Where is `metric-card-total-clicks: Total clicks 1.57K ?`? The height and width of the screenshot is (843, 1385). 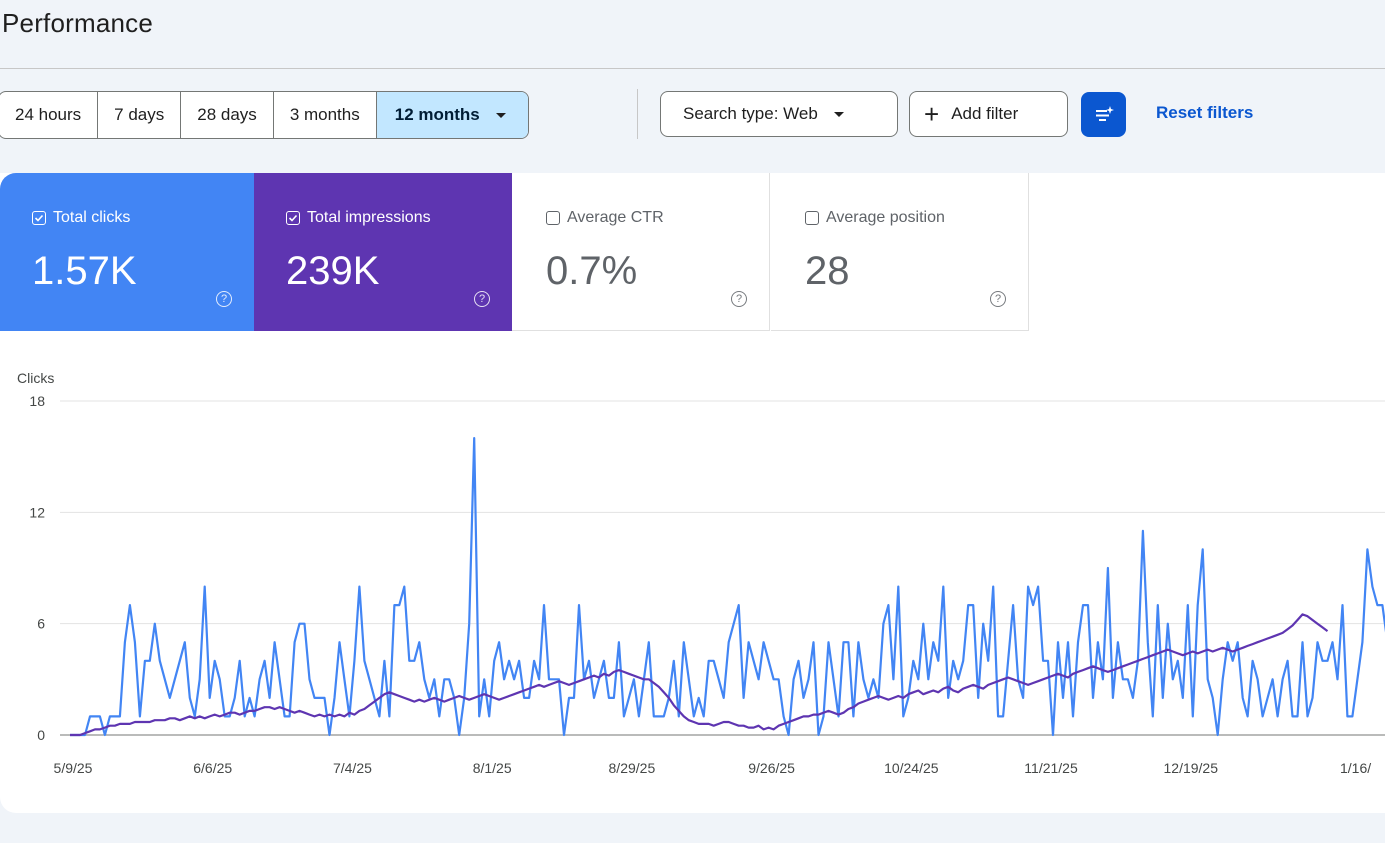
metric-card-total-clicks: Total clicks 1.57K ? is located at coordinates (127, 252).